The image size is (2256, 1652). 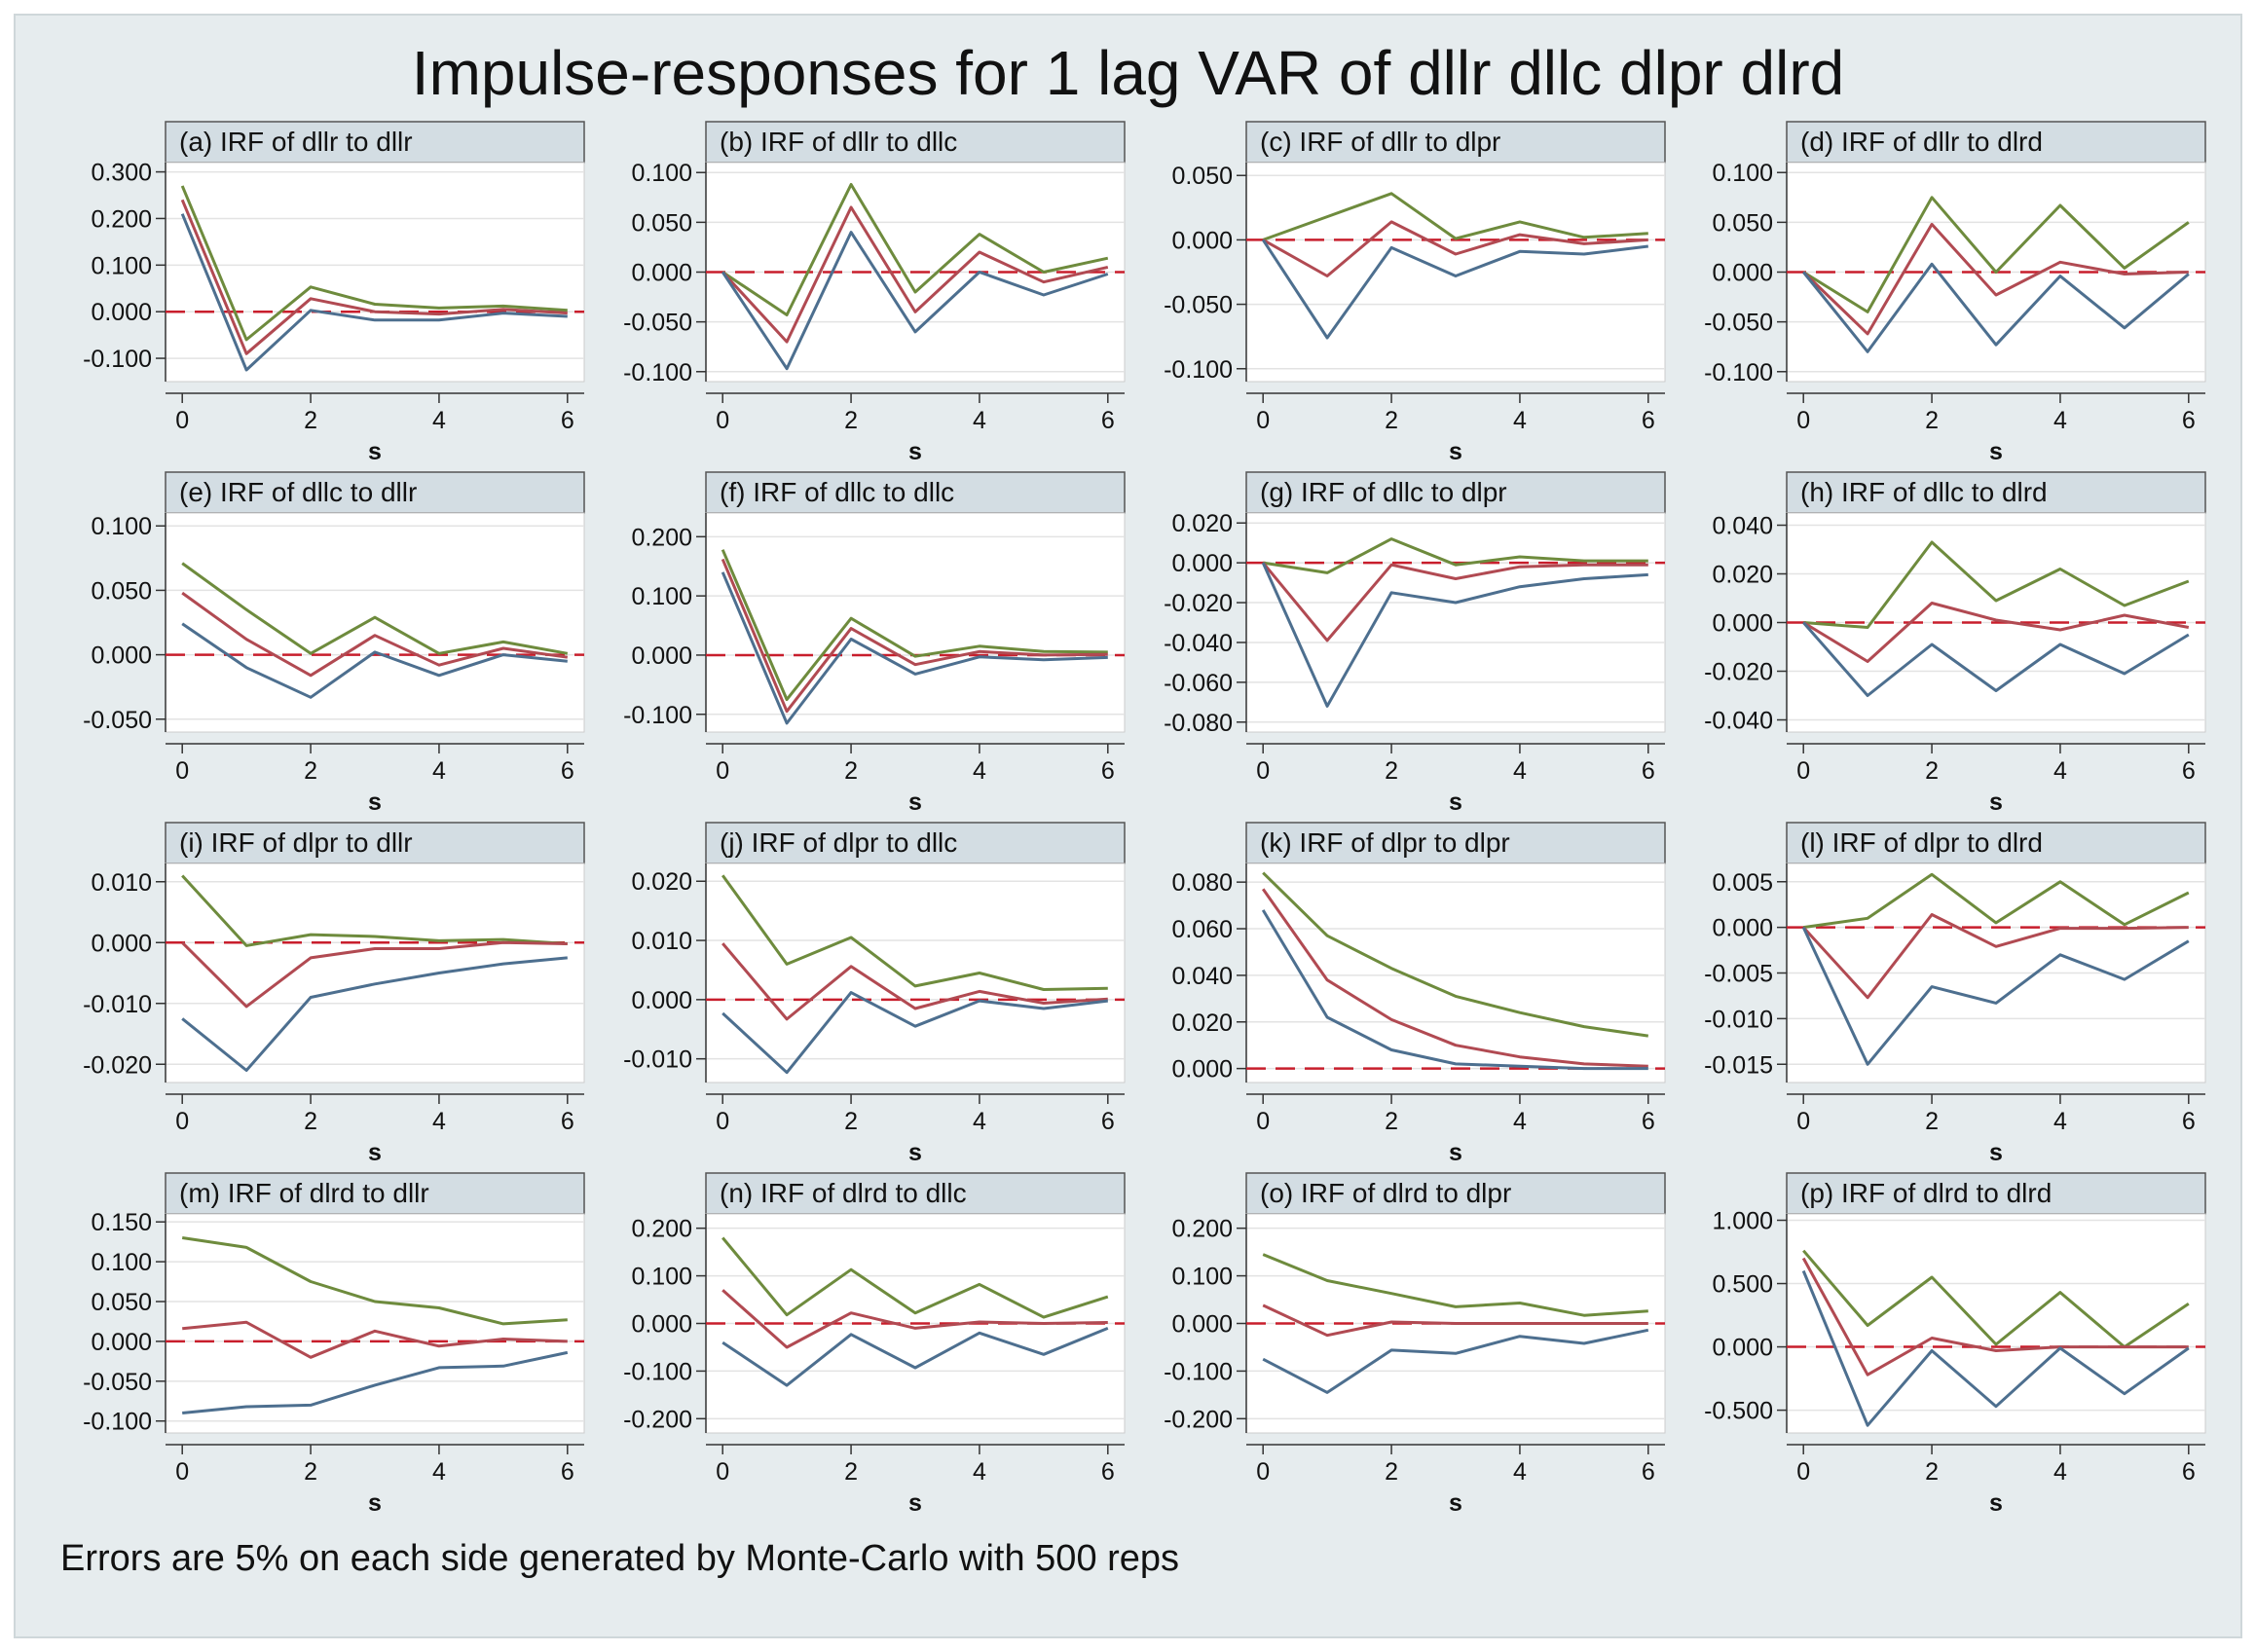 I want to click on y-tick-label: -0.060, so click(x=1198, y=683).